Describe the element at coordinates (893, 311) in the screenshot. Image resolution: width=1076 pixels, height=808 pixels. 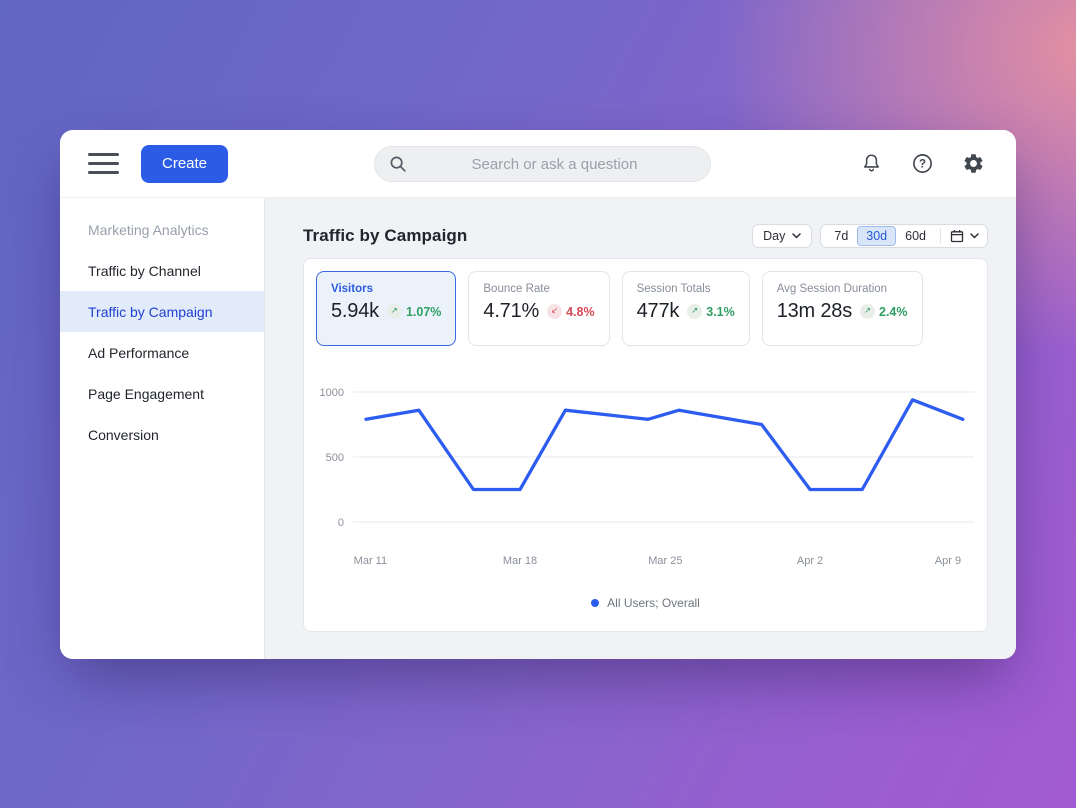
I see `metric-delta: 2.4%` at that location.